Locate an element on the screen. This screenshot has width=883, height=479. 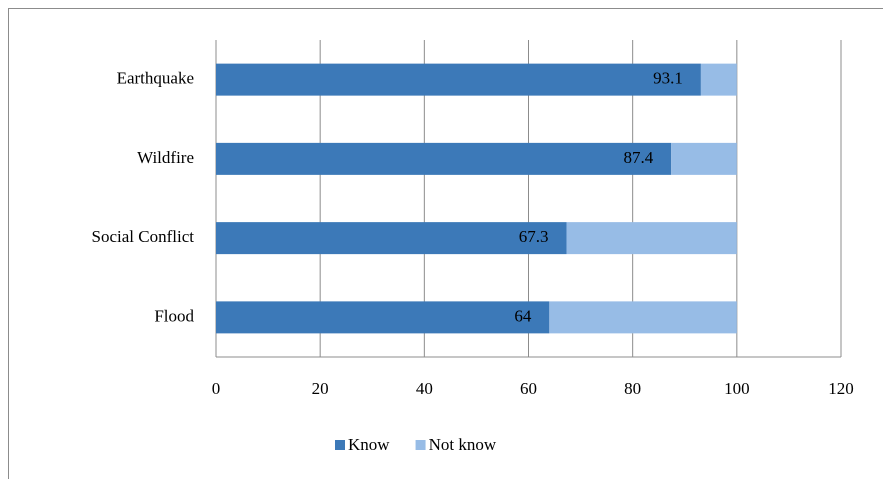
legend-label: Not know is located at coordinates (463, 444).